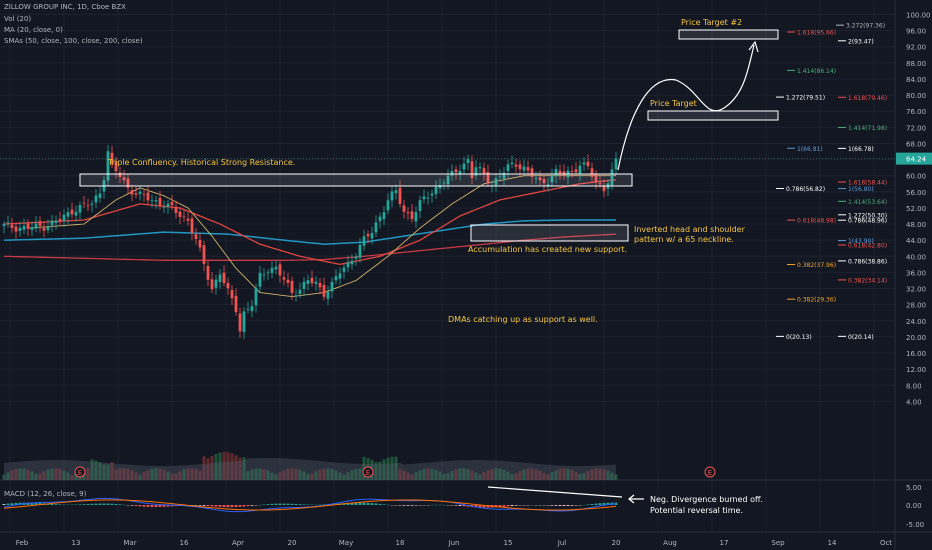 The image size is (932, 550). What do you see at coordinates (916, 48) in the screenshot?
I see `price-tick-label: 92.00` at bounding box center [916, 48].